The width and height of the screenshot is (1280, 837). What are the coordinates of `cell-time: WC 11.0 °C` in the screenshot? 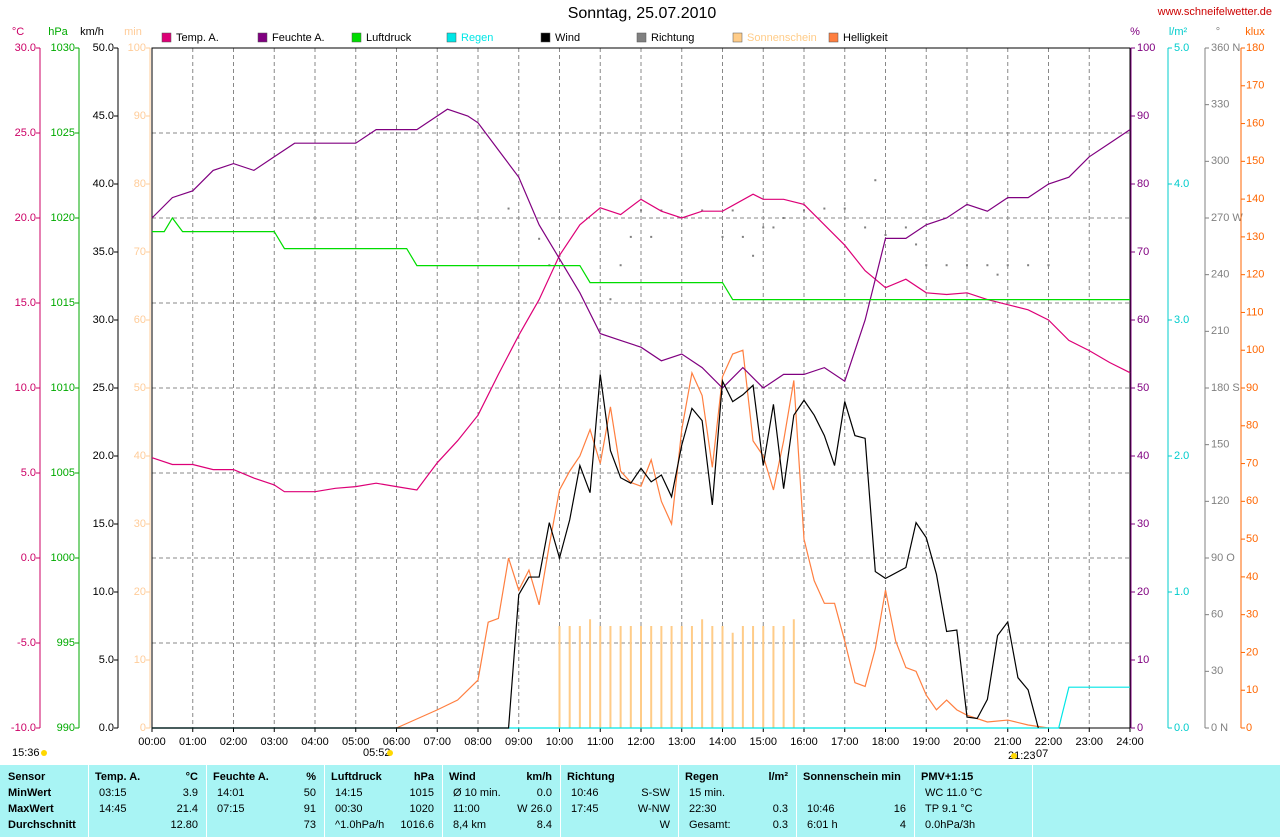 It's located at (954, 793).